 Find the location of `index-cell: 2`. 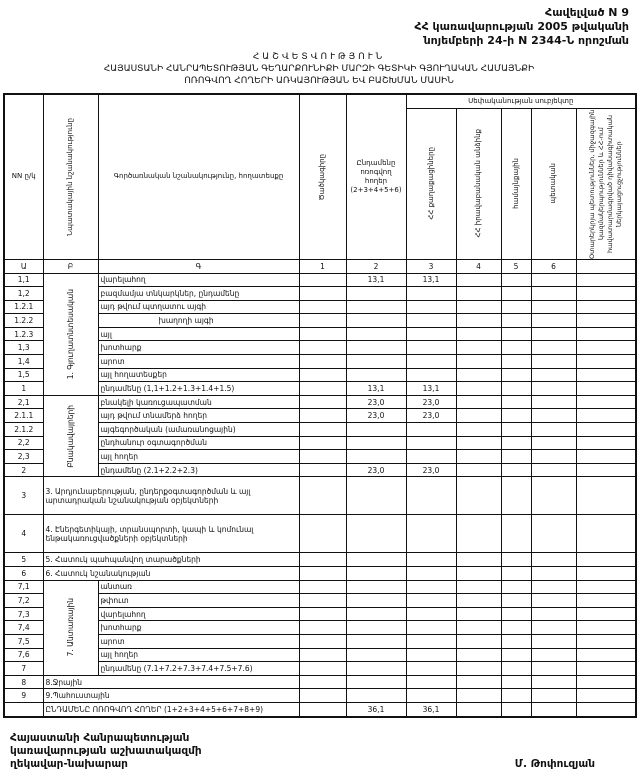

index-cell: 2 is located at coordinates (376, 266).